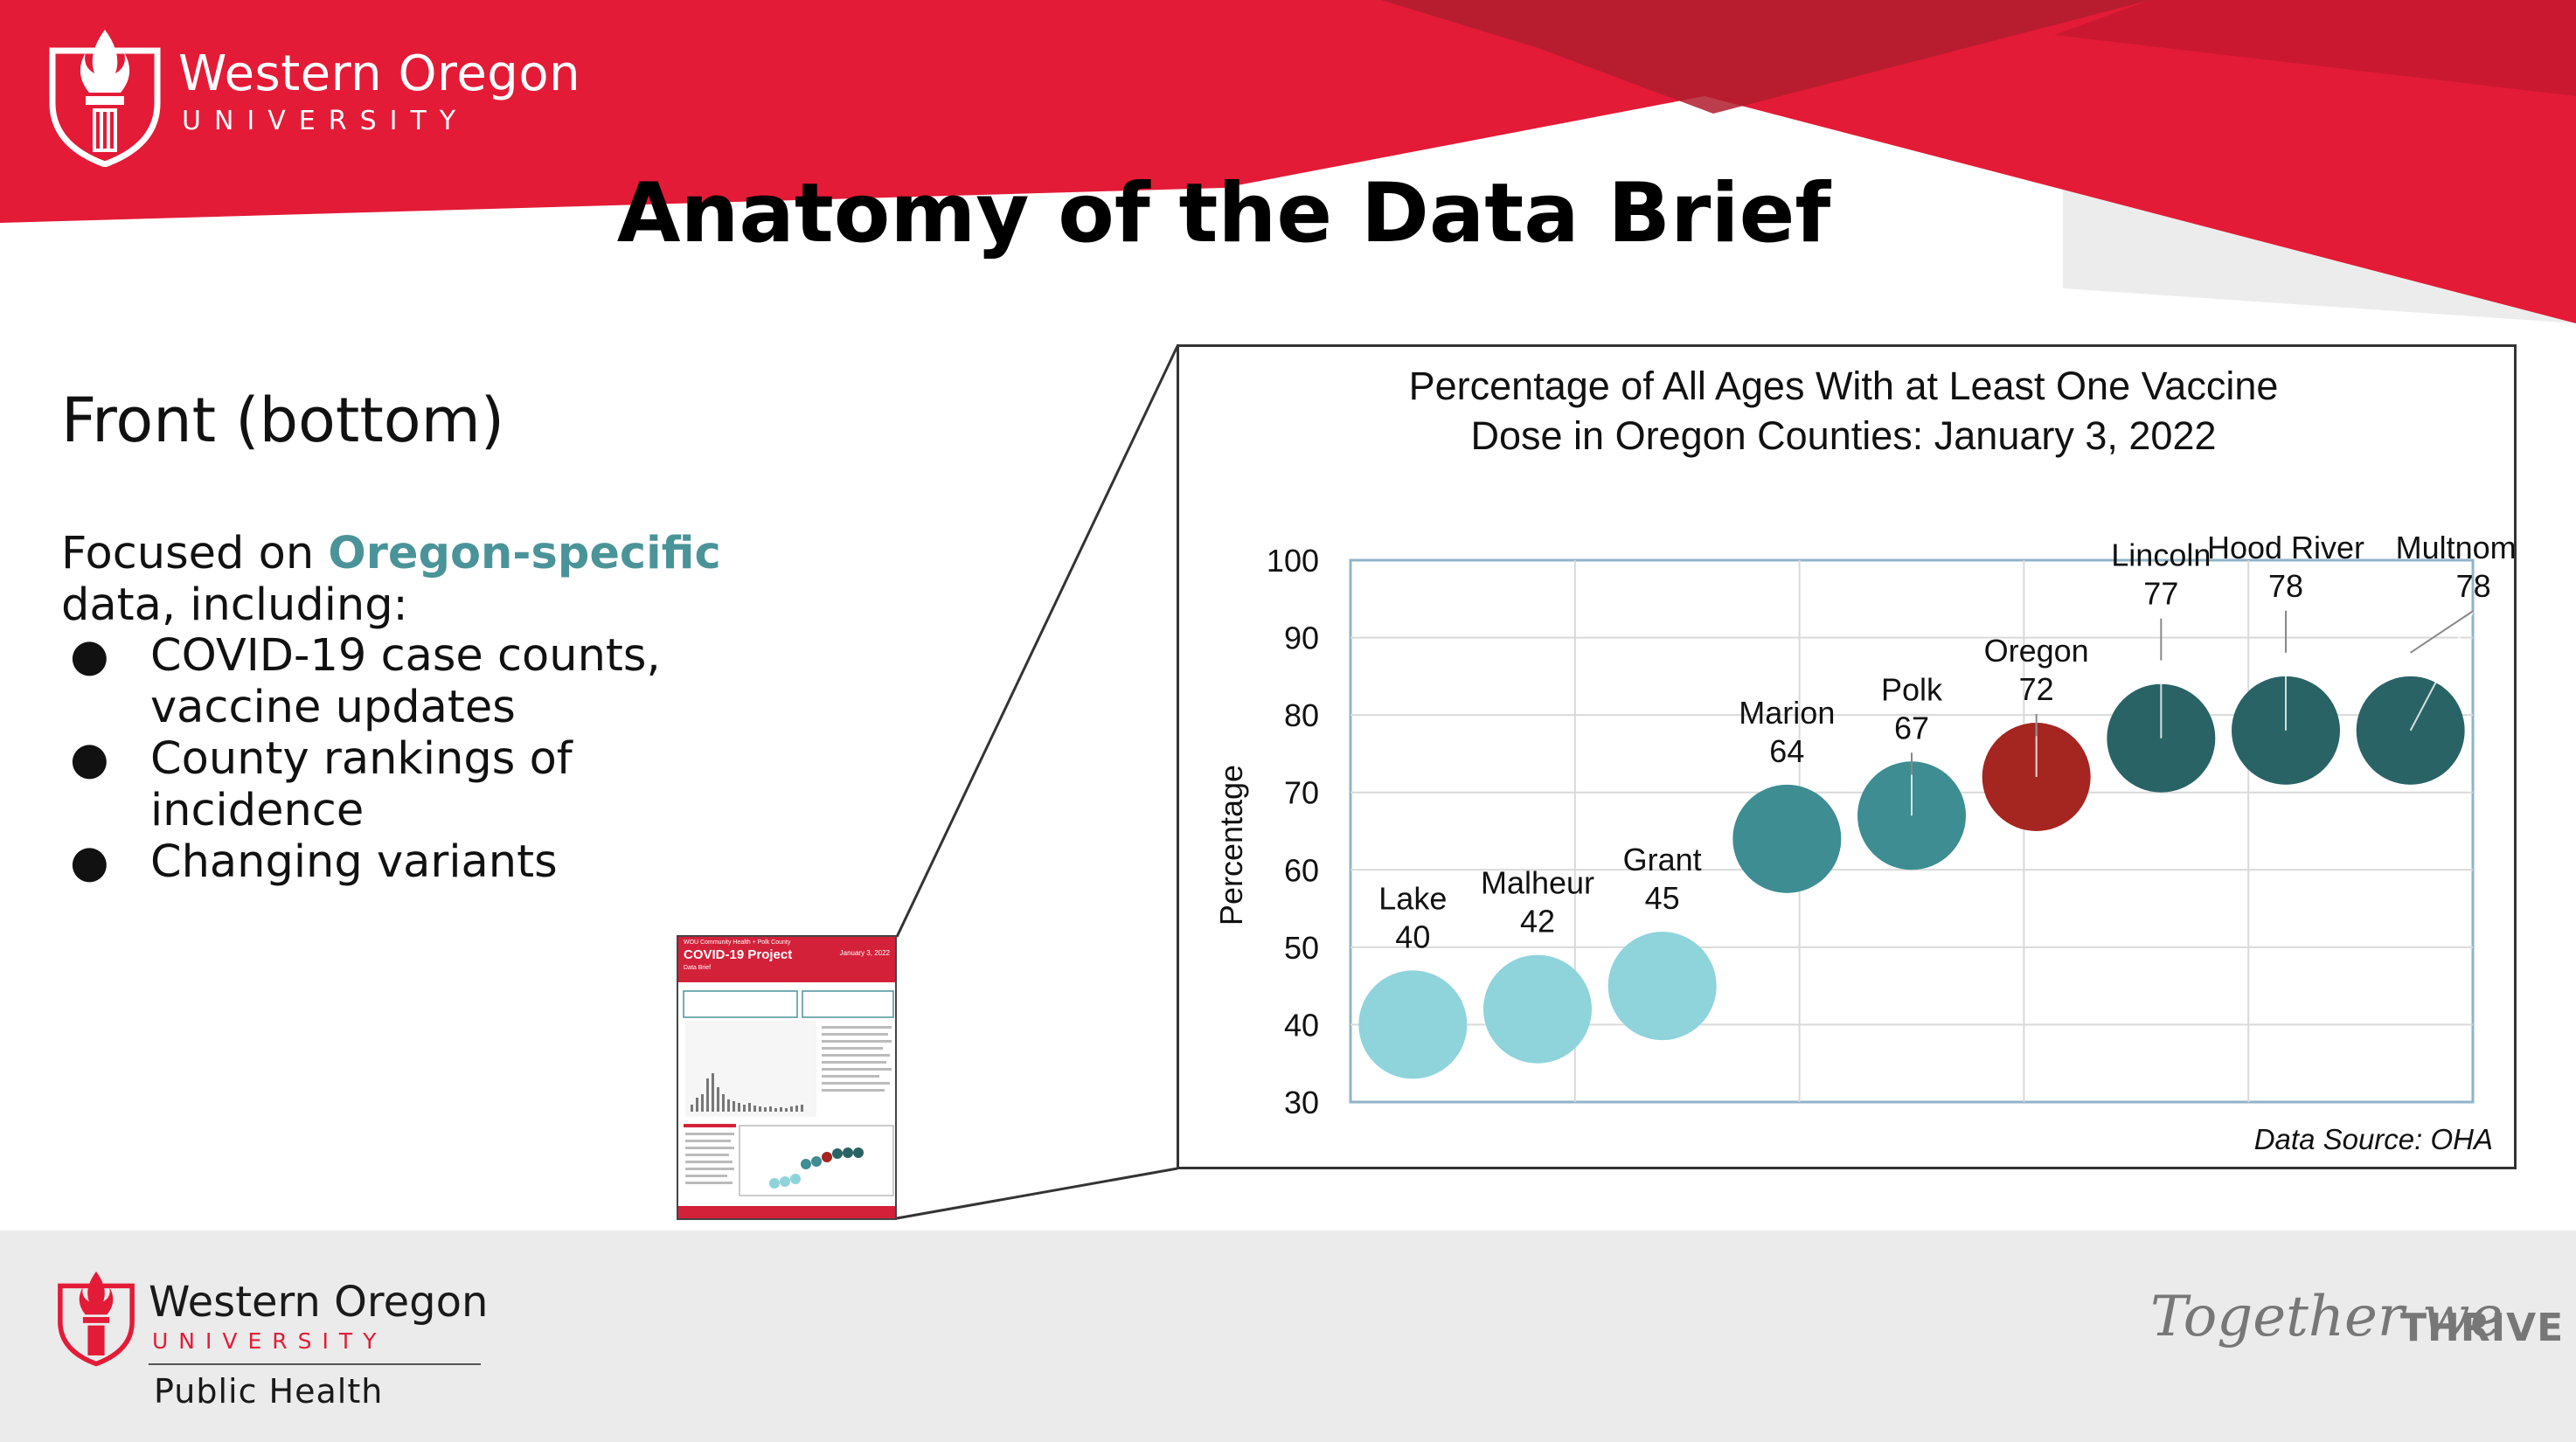  I want to click on data-label-value: 45, so click(1663, 898).